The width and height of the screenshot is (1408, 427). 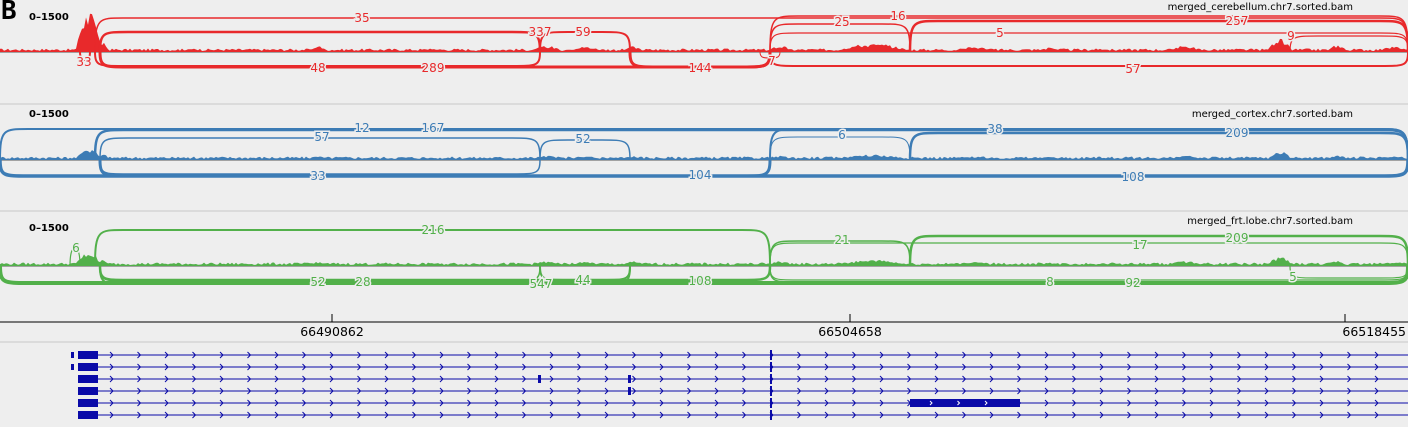 What do you see at coordinates (1374, 331) in the screenshot?
I see `ruler-tick-label: 66518455` at bounding box center [1374, 331].